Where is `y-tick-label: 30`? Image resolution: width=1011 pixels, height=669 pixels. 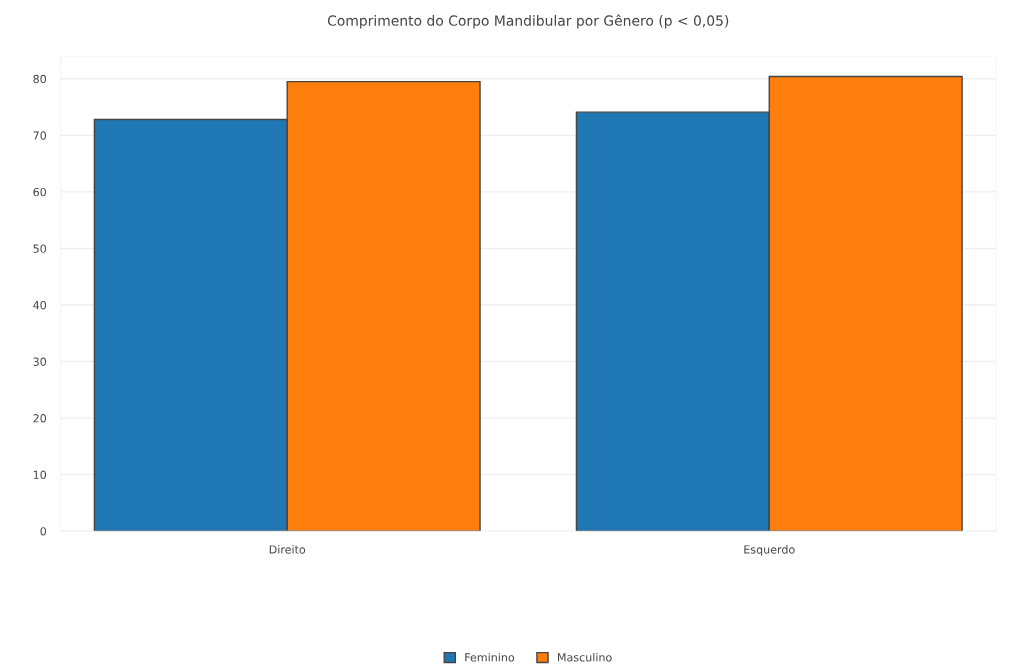 y-tick-label: 30 is located at coordinates (40, 361).